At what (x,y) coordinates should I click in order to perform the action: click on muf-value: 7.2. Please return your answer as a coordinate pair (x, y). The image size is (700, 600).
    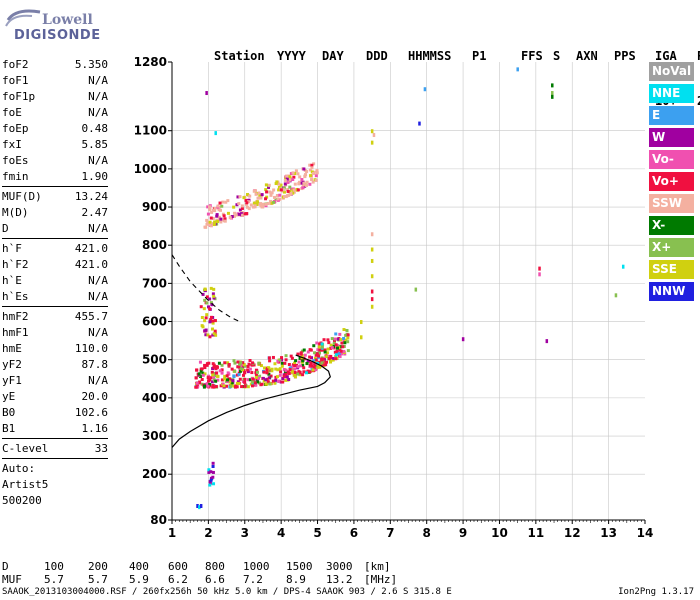
    Looking at the image, I should click on (253, 579).